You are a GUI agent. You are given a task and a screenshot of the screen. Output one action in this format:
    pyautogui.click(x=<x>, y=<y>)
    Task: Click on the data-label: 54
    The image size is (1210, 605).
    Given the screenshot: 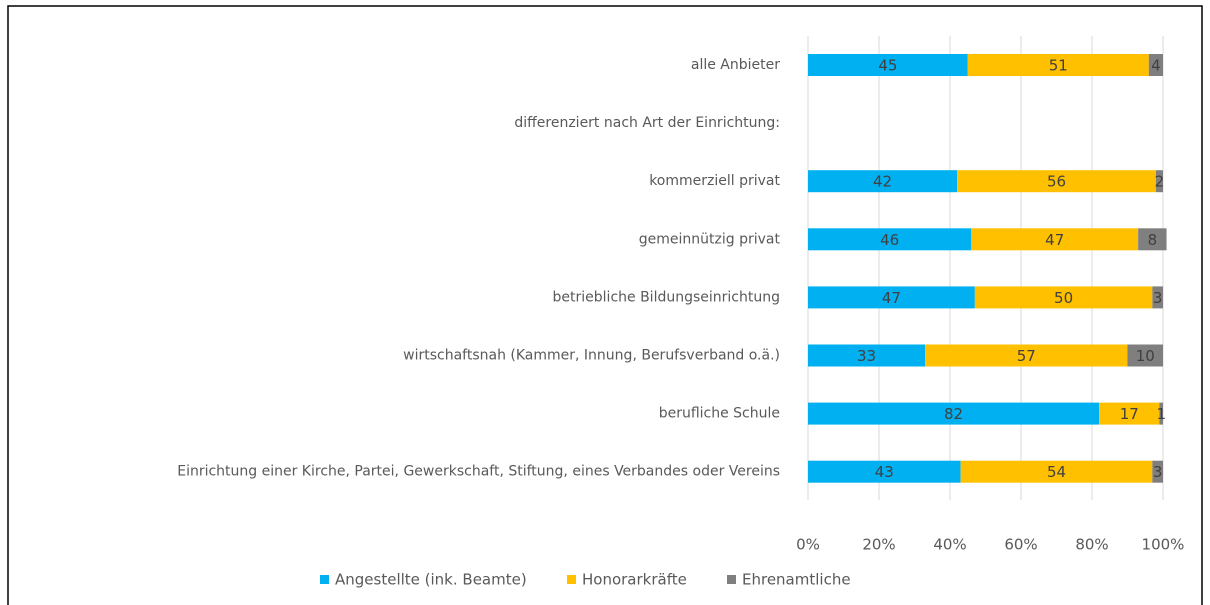 What is the action you would take?
    pyautogui.click(x=1056, y=472)
    